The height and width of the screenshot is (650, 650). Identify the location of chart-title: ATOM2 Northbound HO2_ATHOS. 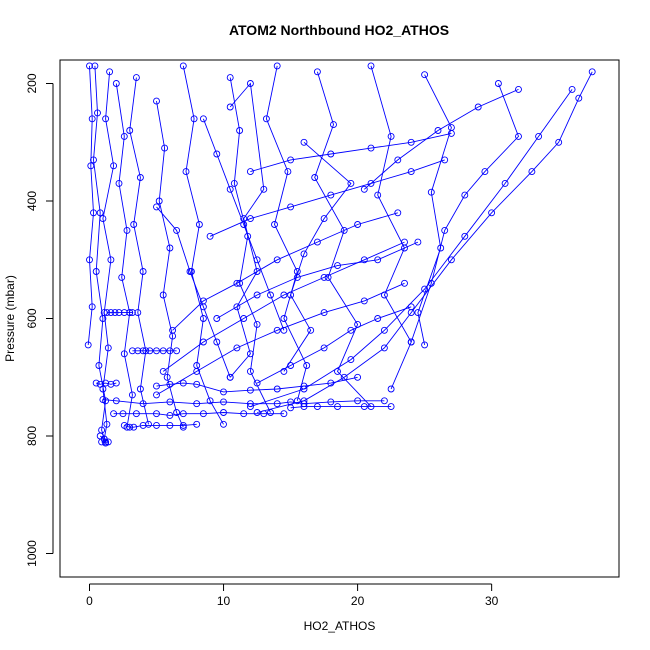
(339, 30).